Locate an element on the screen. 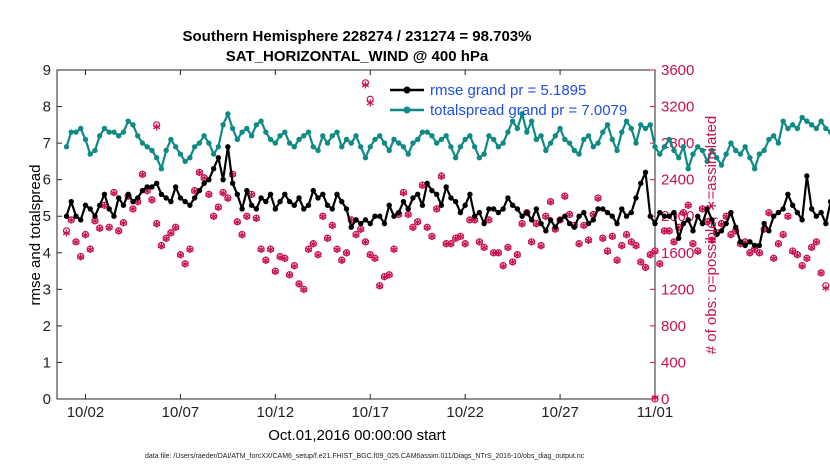 Image resolution: width=830 pixels, height=470 pixels. chart-subtitle: SAT_HORIZONTAL_WIND @ 400 hPa is located at coordinates (357, 56).